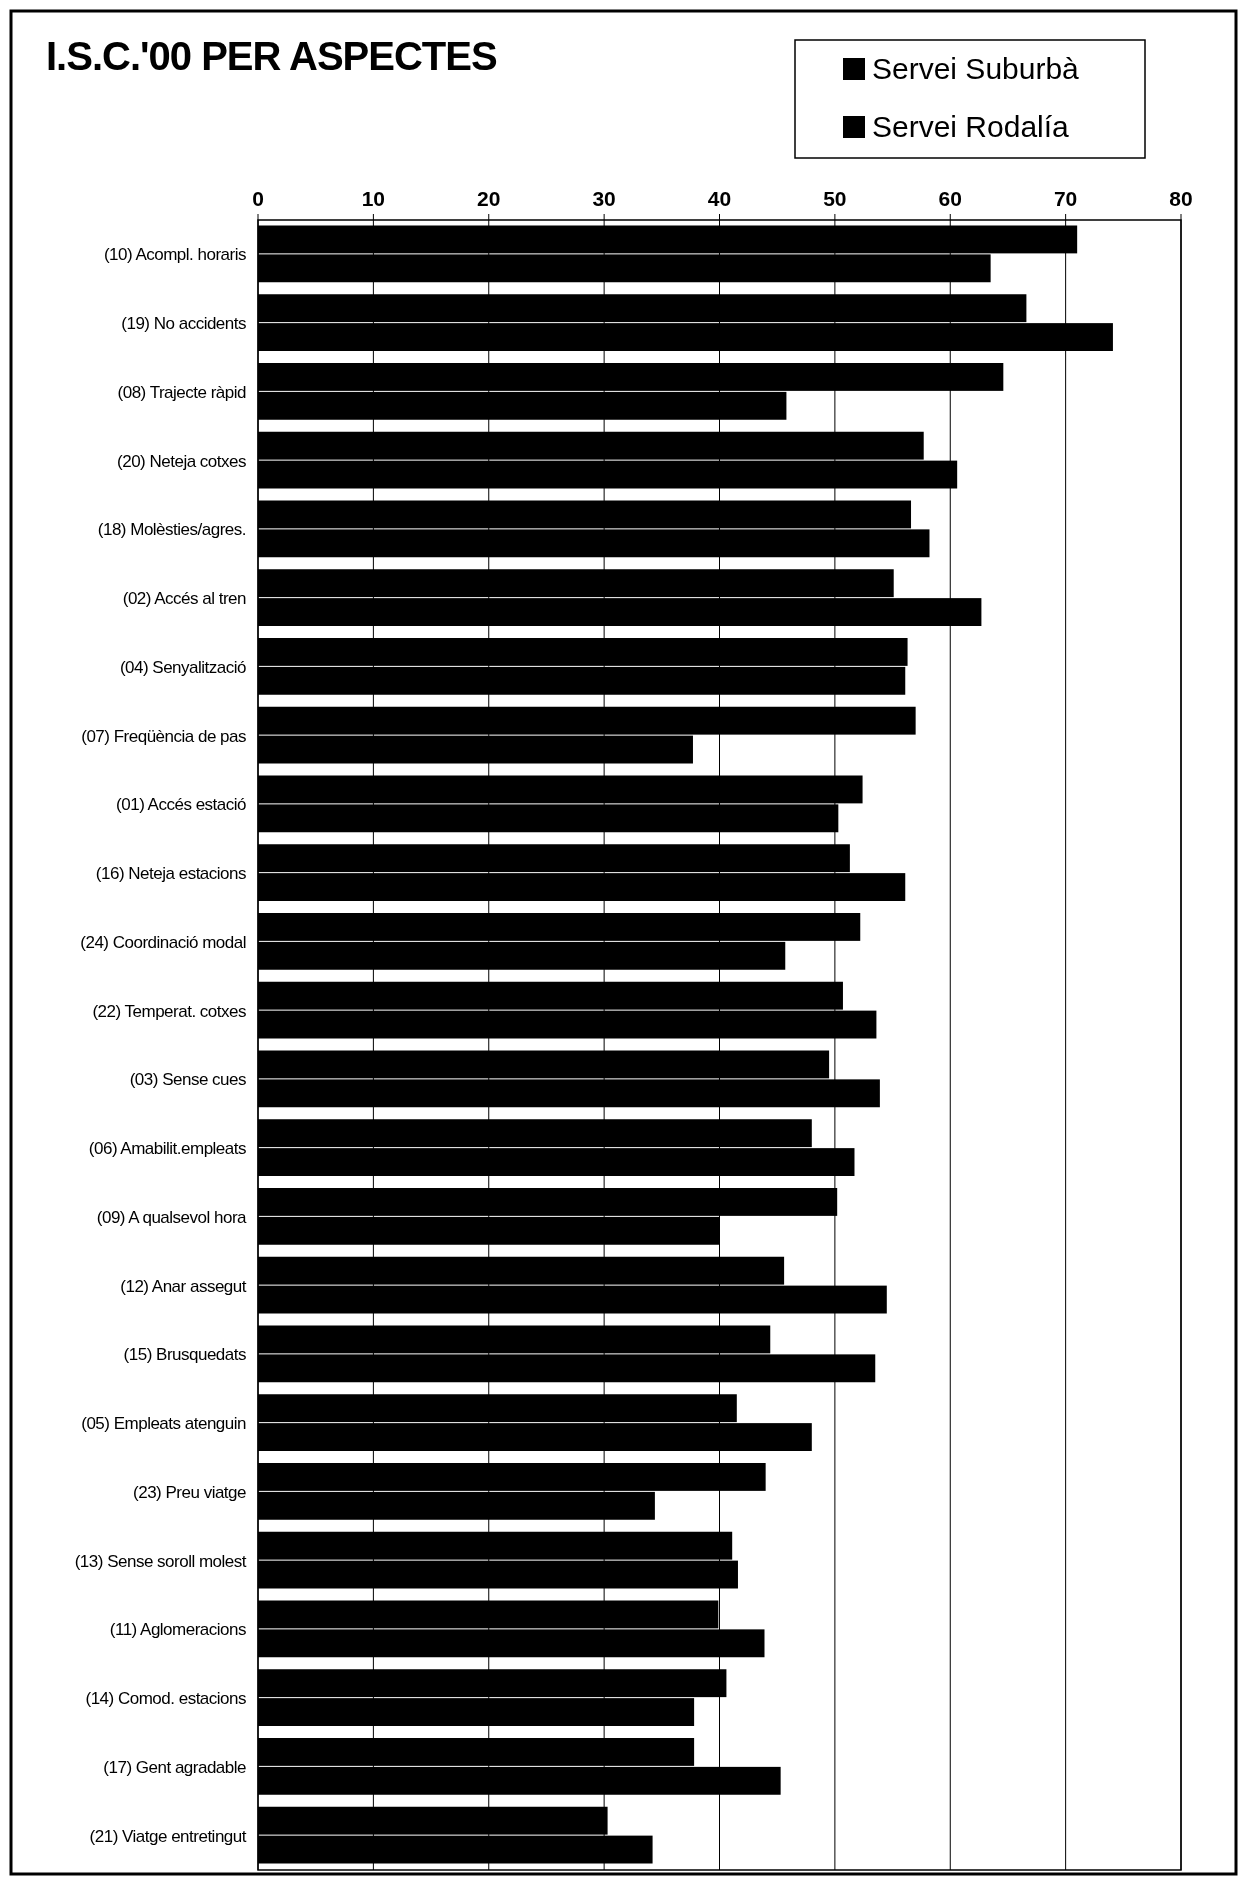 The width and height of the screenshot is (1247, 1885). I want to click on y-tick-label: (09) A qualsevol hora, so click(172, 1217).